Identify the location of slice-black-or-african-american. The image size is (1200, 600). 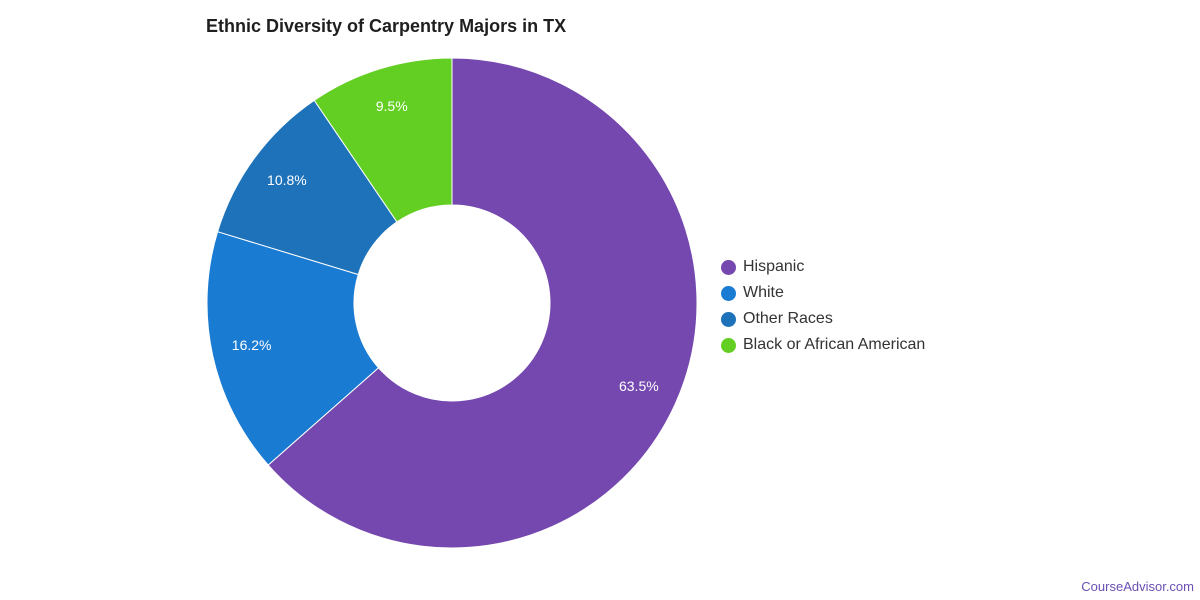
(383, 140).